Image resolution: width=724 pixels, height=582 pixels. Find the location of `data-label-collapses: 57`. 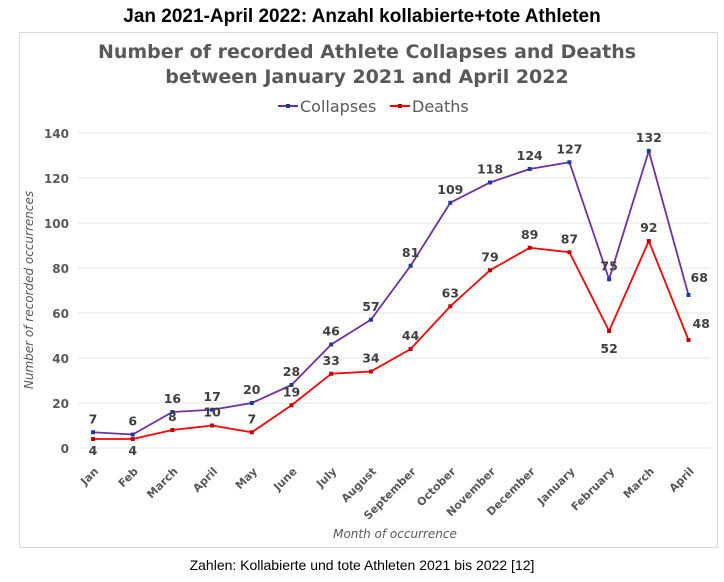

data-label-collapses: 57 is located at coordinates (370, 306).